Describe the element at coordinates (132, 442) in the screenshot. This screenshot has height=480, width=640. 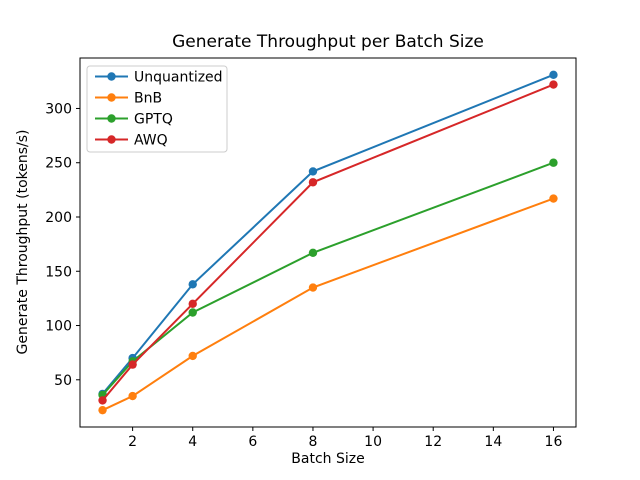
I see `x-tick-label: 2` at that location.